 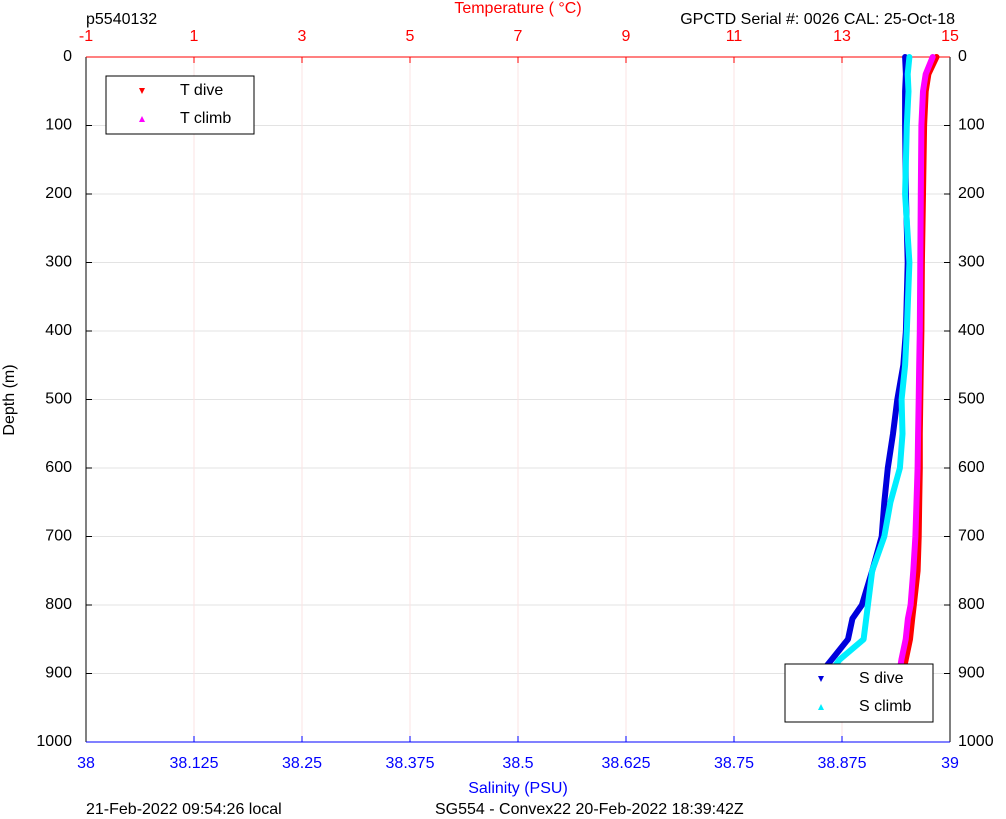 What do you see at coordinates (971, 536) in the screenshot?
I see `y2-tick-label: 700` at bounding box center [971, 536].